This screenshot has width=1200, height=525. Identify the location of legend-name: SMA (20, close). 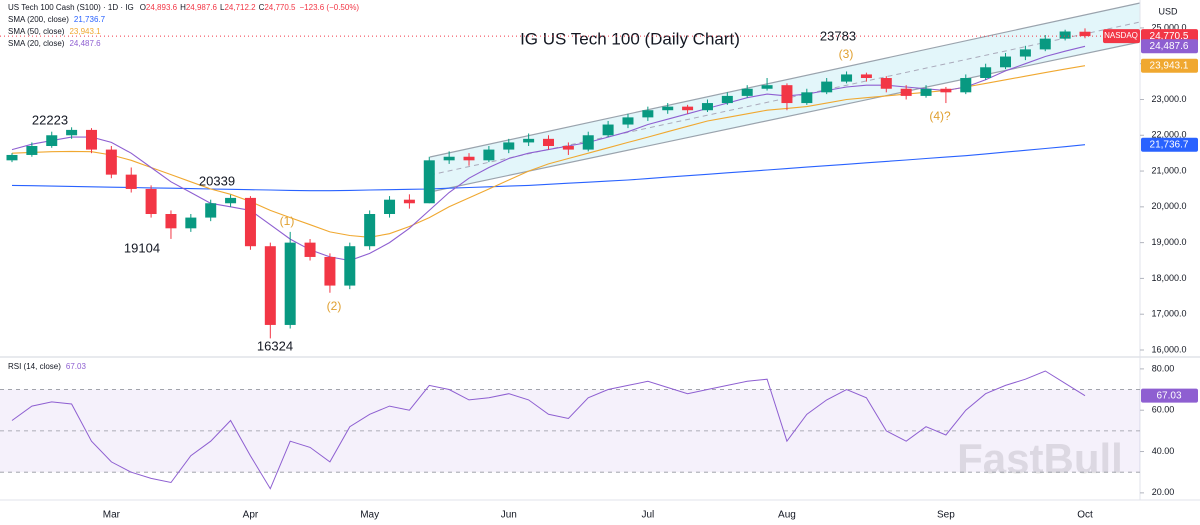
(36, 43).